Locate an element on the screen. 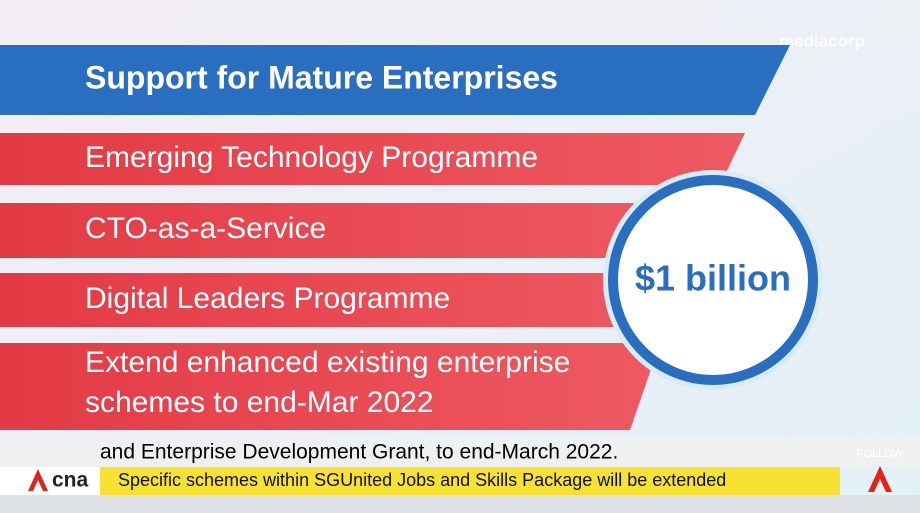 The height and width of the screenshot is (513, 920). bottom-strip is located at coordinates (460, 504).